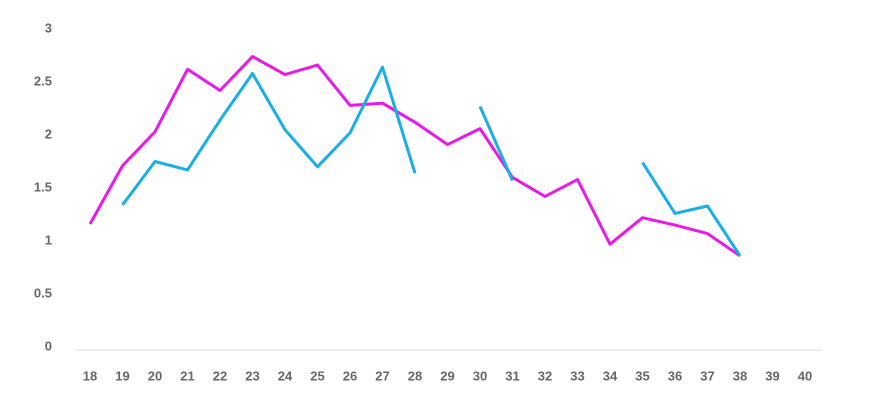 The width and height of the screenshot is (869, 416). What do you see at coordinates (285, 375) in the screenshot?
I see `x-tick-label: 24` at bounding box center [285, 375].